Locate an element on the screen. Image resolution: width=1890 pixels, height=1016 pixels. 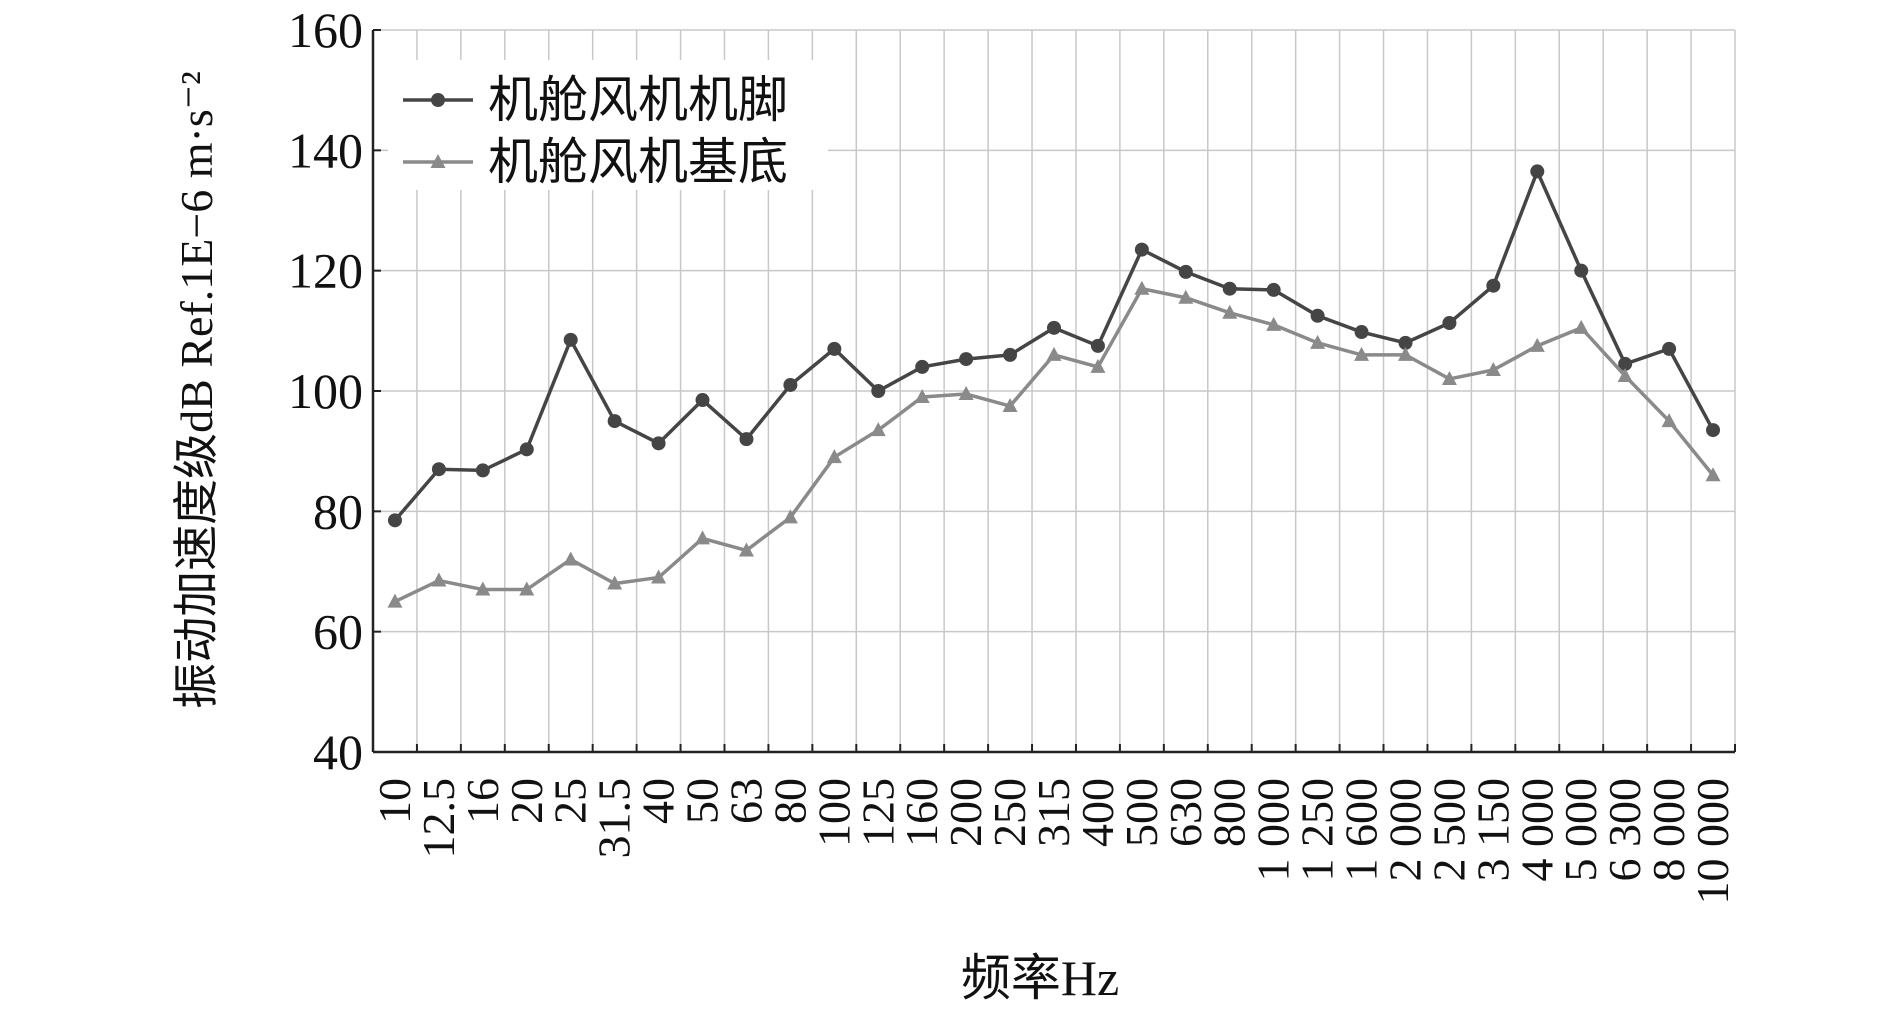
legend-background is located at coordinates (608, 125).